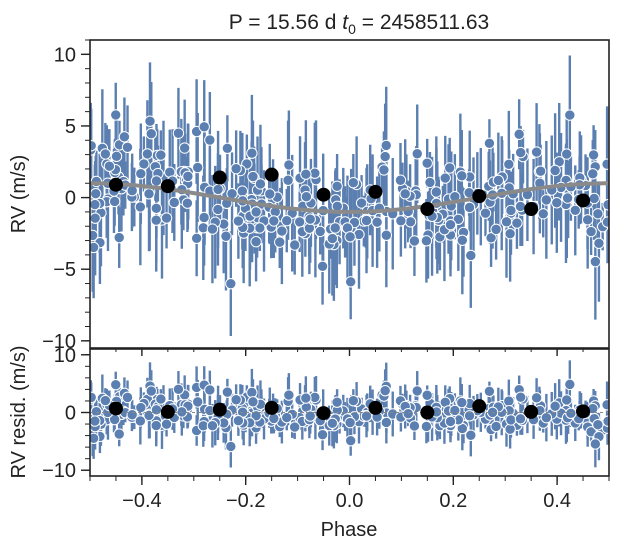 The width and height of the screenshot is (620, 544). Describe the element at coordinates (59, 471) in the screenshot. I see `resid-y-tick-label: −10` at that location.